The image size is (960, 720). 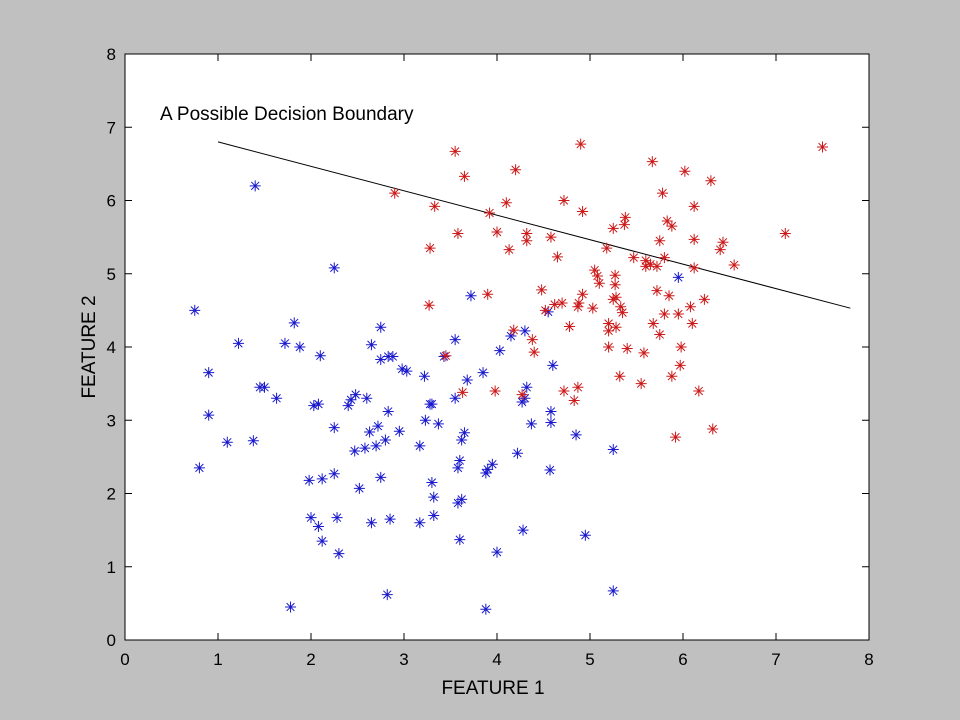 What do you see at coordinates (111, 274) in the screenshot?
I see `y-tick-label: 5` at bounding box center [111, 274].